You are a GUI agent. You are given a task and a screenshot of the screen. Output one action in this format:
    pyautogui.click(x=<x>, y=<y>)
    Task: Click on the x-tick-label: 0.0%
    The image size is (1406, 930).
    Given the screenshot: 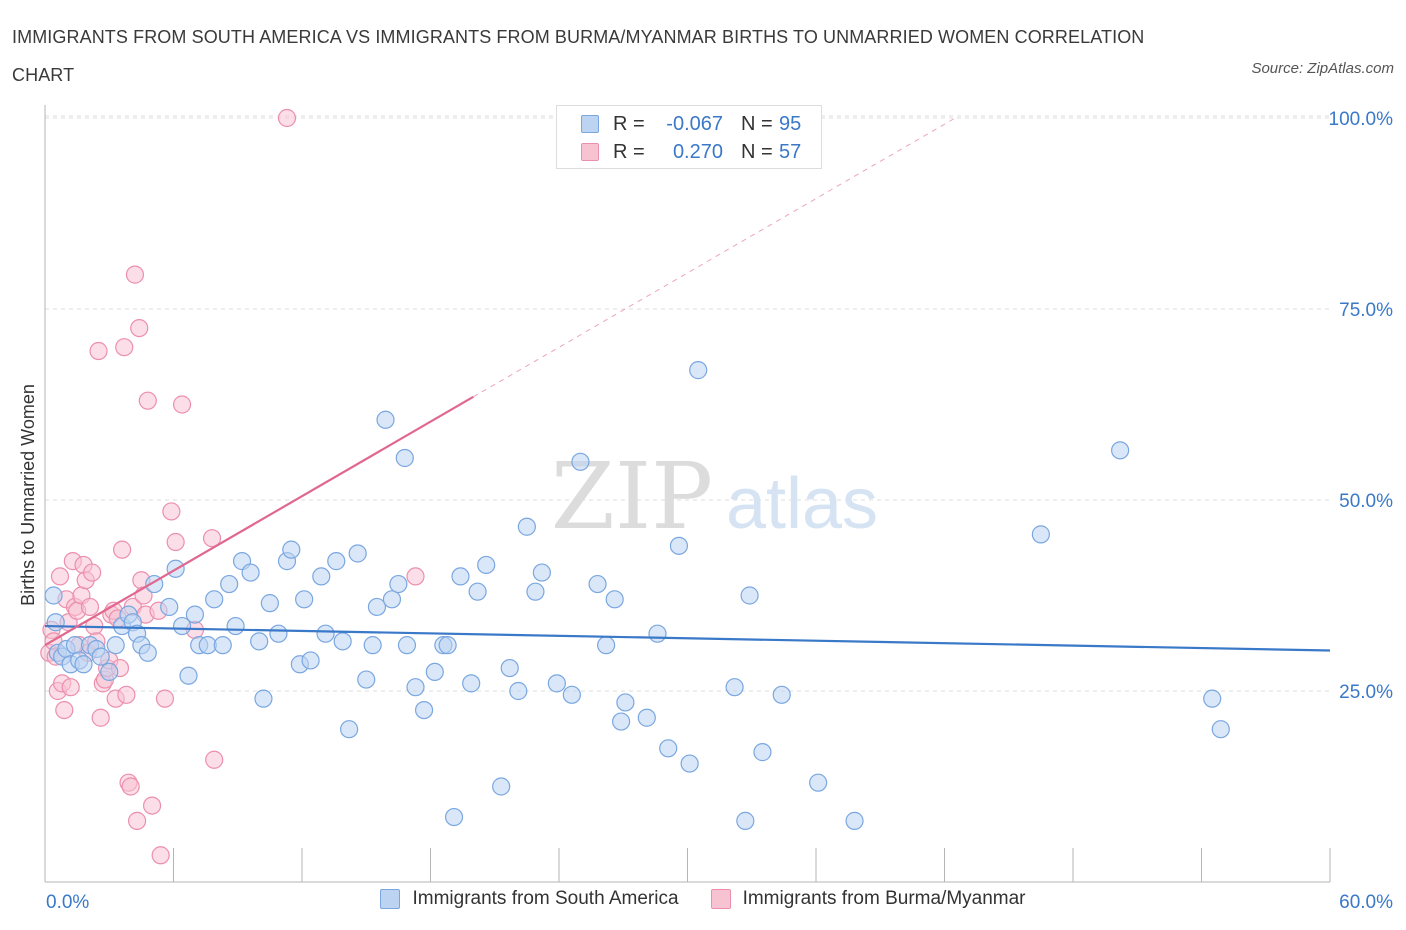 What is the action you would take?
    pyautogui.click(x=67, y=902)
    